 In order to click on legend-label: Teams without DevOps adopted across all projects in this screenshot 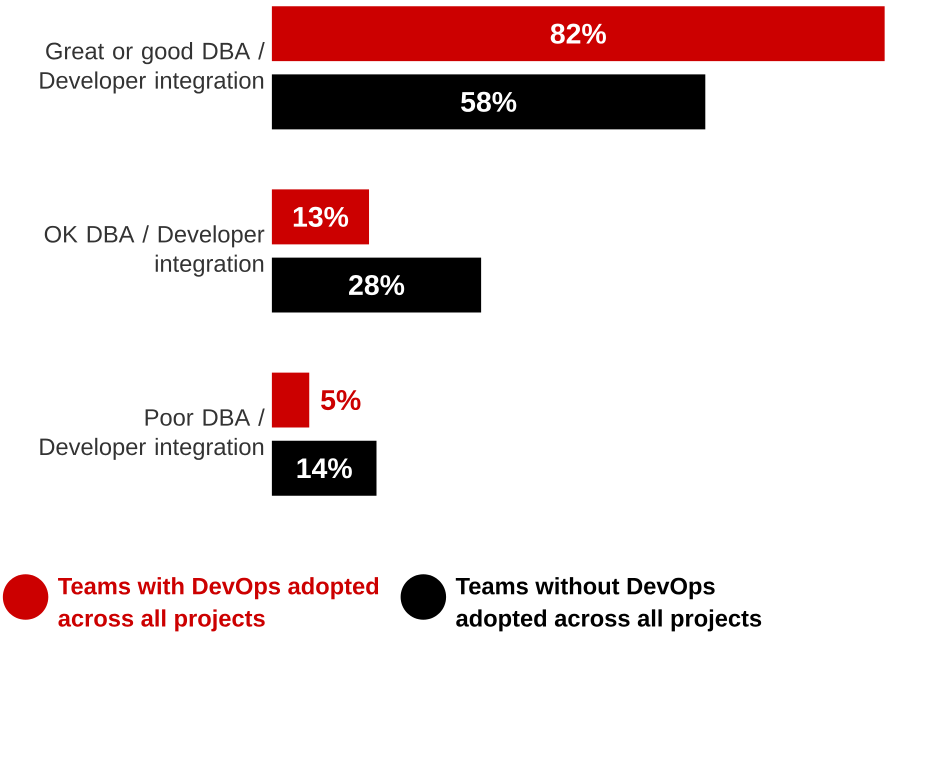, I will do `click(609, 604)`.